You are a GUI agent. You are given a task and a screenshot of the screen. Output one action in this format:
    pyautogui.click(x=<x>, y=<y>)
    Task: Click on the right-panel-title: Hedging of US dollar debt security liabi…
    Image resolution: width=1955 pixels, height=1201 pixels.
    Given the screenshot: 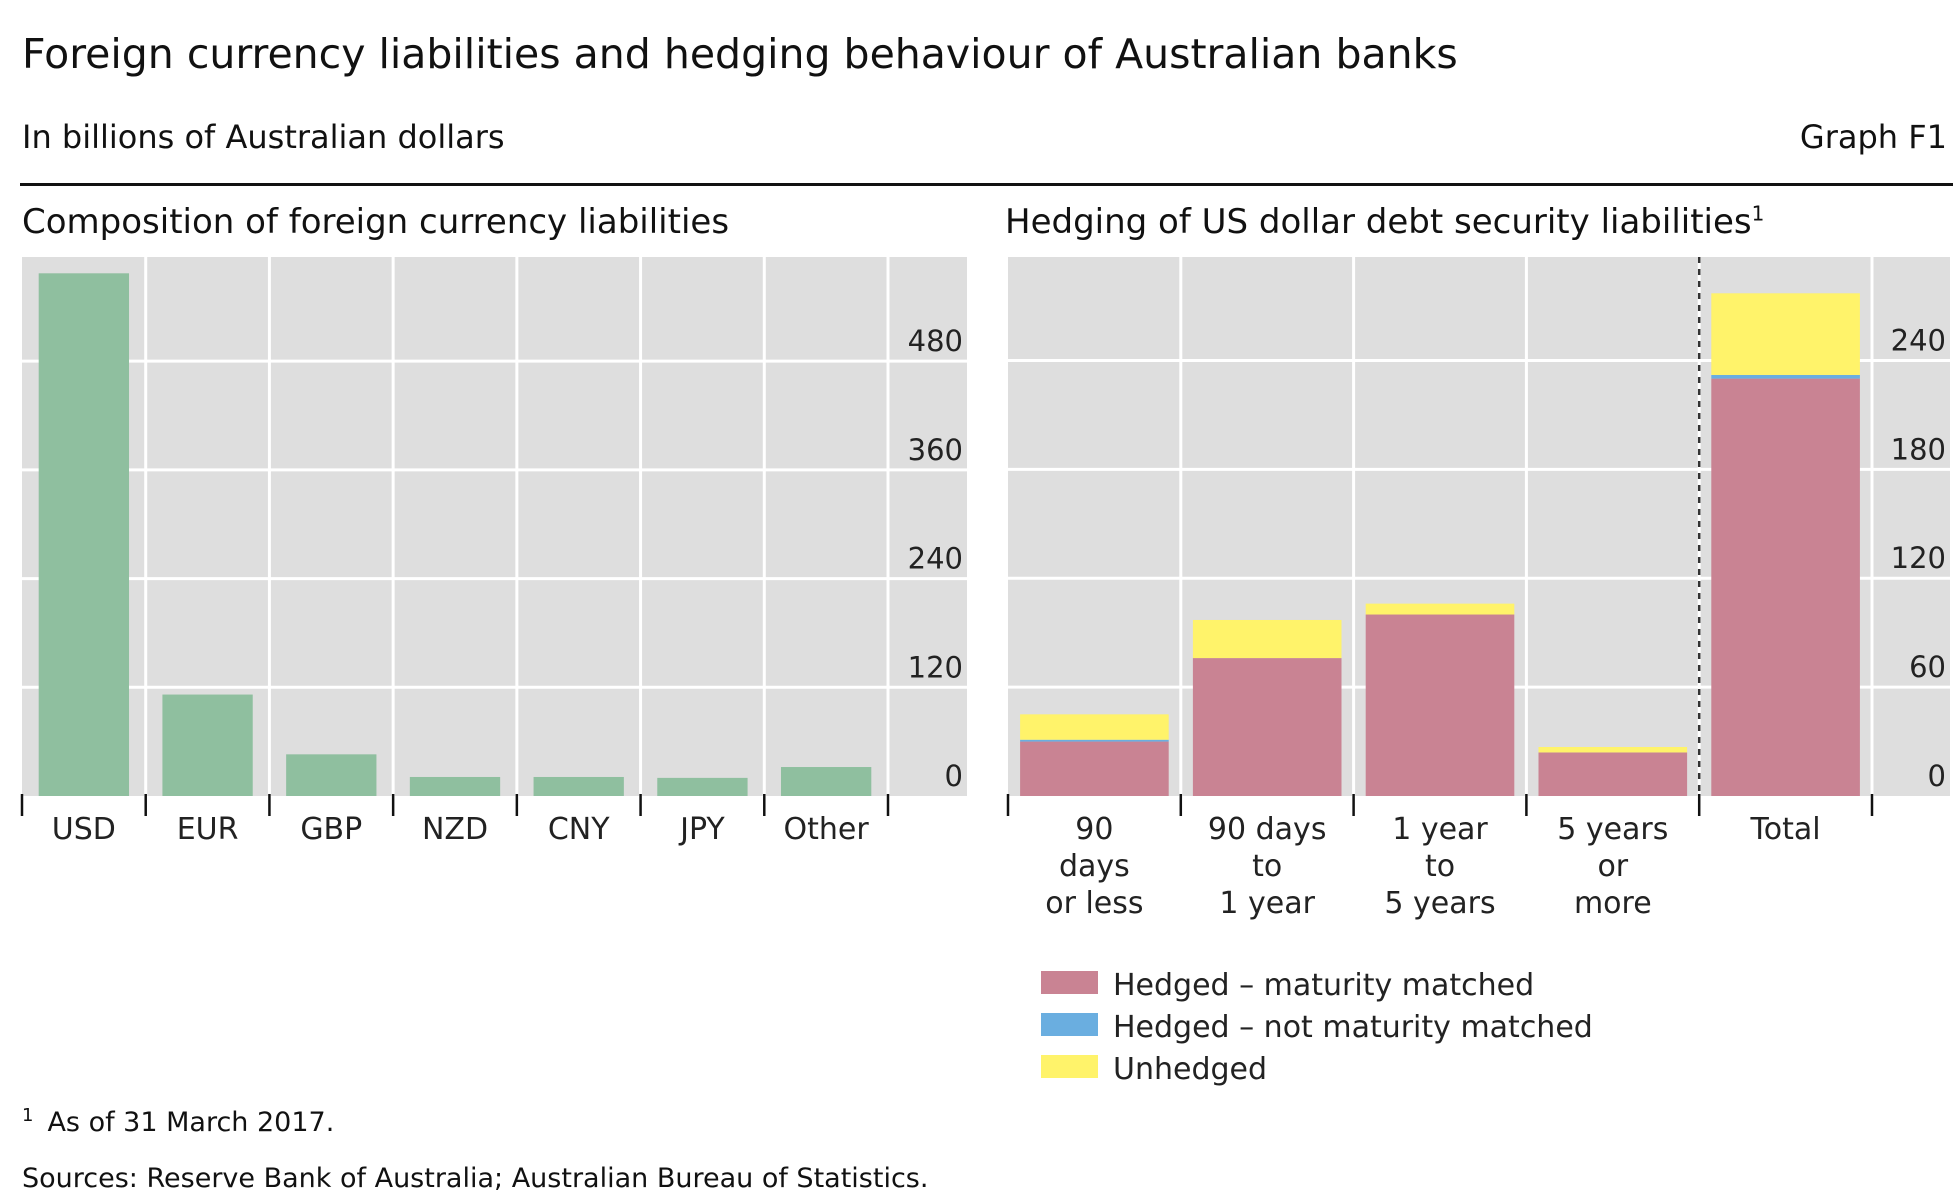 What is the action you would take?
    pyautogui.click(x=1384, y=222)
    